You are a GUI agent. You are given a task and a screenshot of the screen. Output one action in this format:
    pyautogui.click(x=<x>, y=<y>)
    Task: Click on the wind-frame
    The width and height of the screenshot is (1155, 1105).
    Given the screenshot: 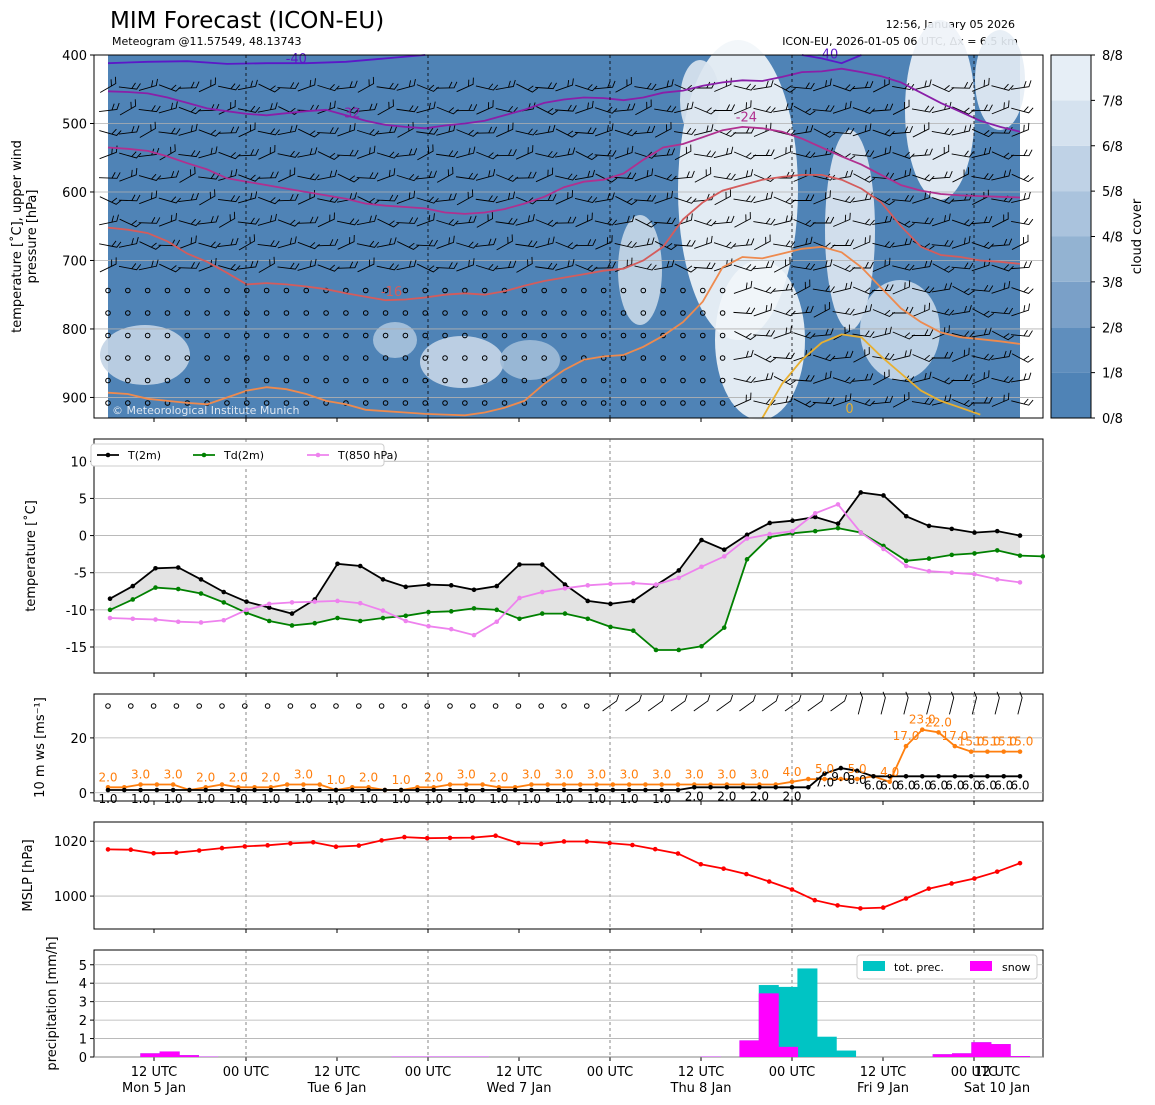 What is the action you would take?
    pyautogui.click(x=568, y=747)
    